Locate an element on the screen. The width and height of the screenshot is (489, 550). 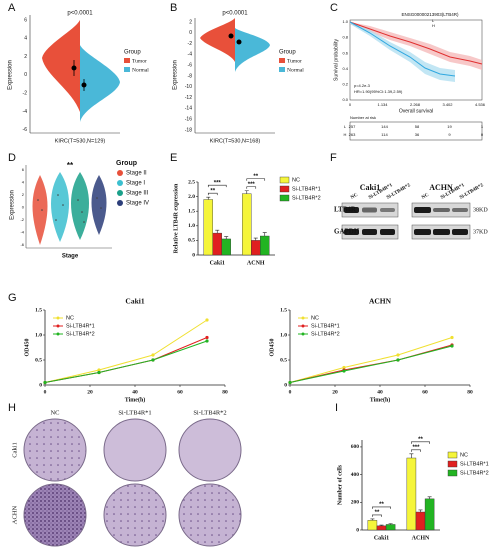
cell-line: Caki1 is located at coordinates (370, 187).